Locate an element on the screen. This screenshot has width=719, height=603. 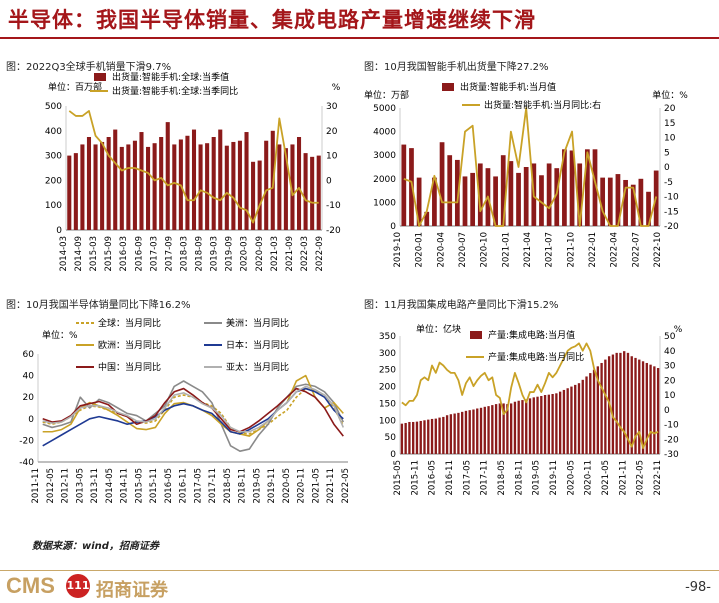
x-tick-label: 2022-05 is located at coordinates (641, 478).